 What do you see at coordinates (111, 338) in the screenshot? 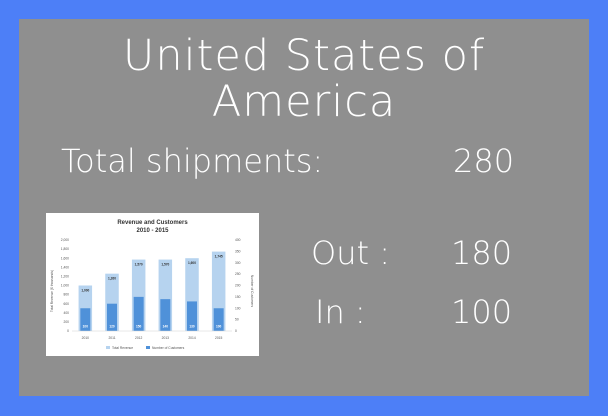
I see `x-tick-label: 2011` at bounding box center [111, 338].